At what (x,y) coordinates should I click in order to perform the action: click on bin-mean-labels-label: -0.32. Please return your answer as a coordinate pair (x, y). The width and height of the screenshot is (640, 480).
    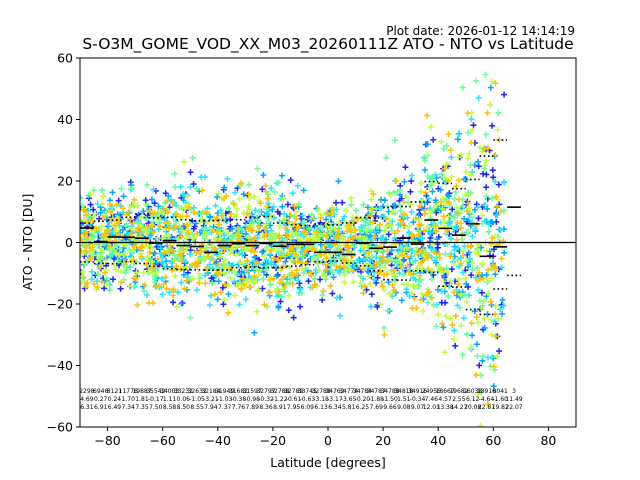
    Looking at the image, I should click on (266, 399).